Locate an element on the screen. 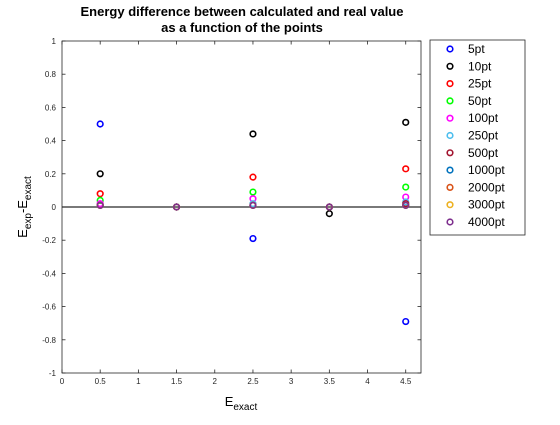  x-tick-label: 0.5 is located at coordinates (101, 381).